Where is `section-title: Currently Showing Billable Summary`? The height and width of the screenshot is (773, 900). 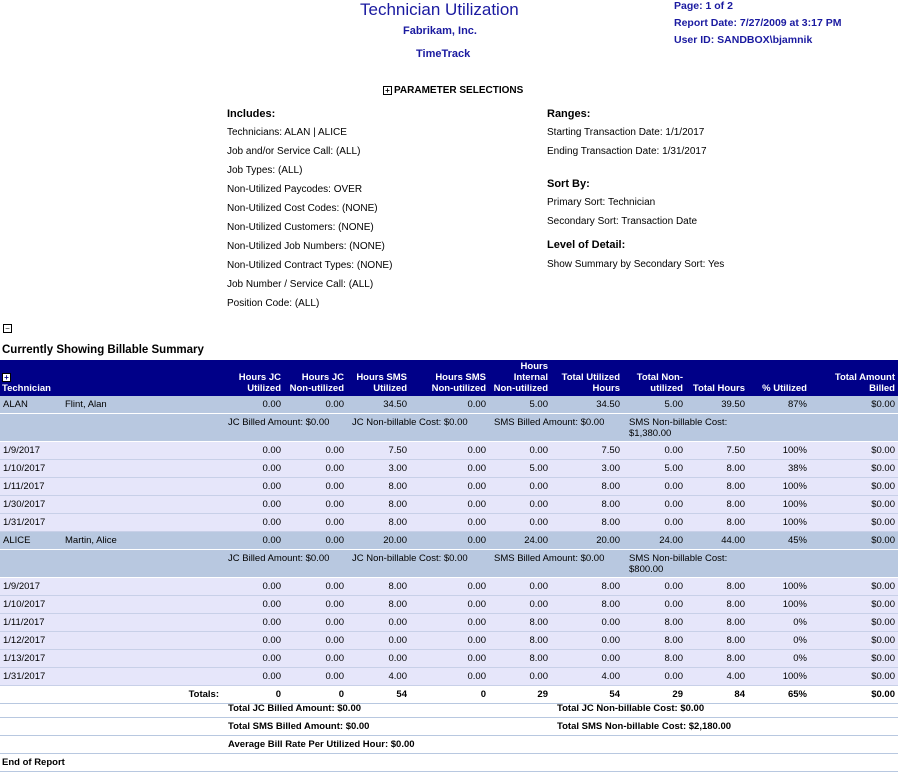 section-title: Currently Showing Billable Summary is located at coordinates (103, 350).